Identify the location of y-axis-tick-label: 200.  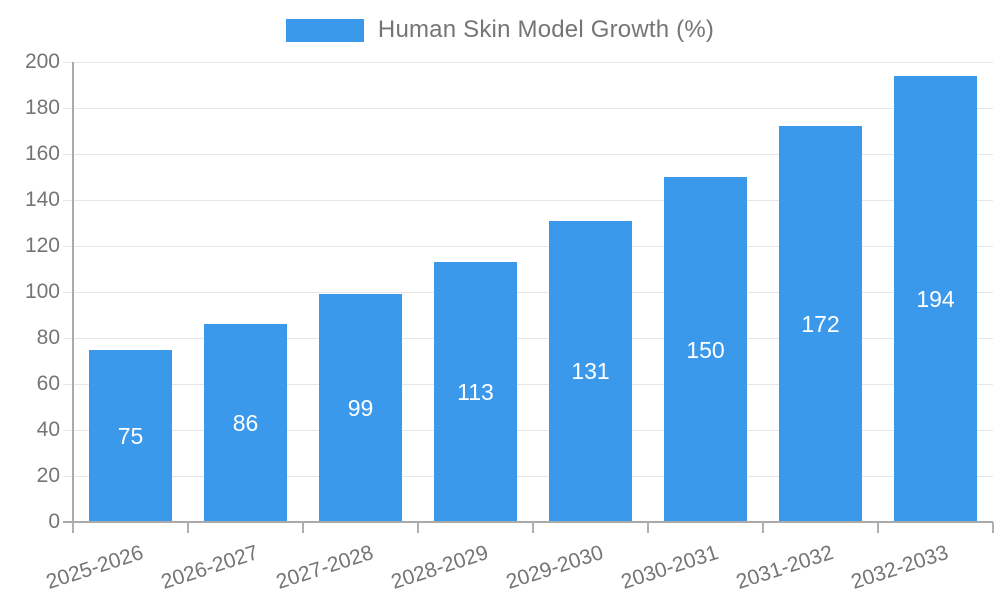
(42, 61).